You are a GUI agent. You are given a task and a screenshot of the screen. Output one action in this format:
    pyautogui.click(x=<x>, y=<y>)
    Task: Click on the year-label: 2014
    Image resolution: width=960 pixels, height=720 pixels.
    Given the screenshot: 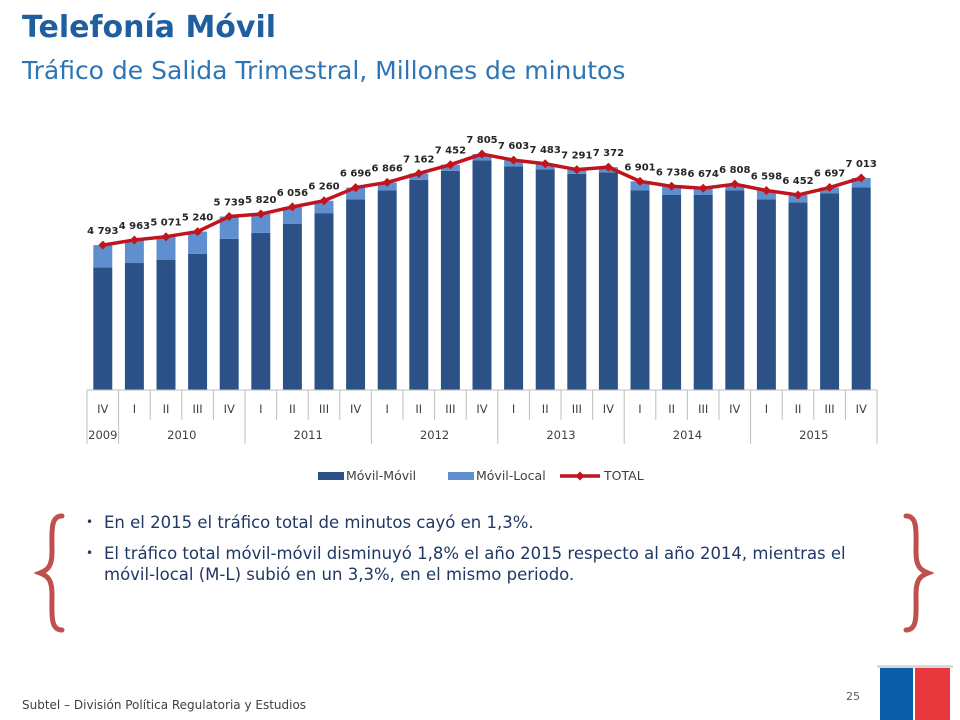 What is the action you would take?
    pyautogui.click(x=687, y=435)
    